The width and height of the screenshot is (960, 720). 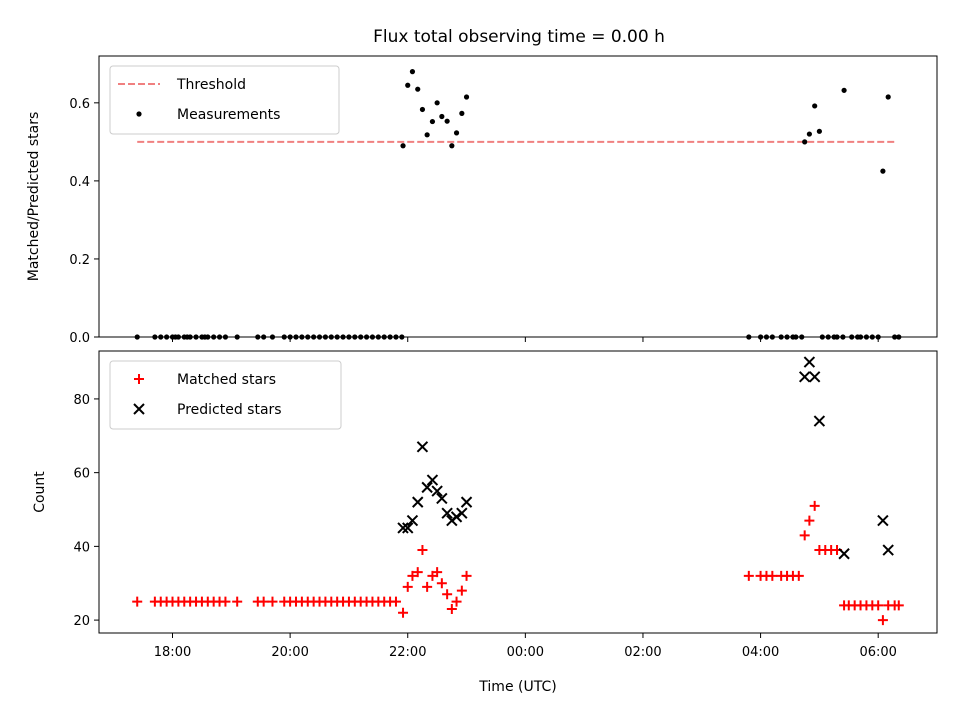 I want to click on legend-label: Matched stars, so click(x=226, y=380).